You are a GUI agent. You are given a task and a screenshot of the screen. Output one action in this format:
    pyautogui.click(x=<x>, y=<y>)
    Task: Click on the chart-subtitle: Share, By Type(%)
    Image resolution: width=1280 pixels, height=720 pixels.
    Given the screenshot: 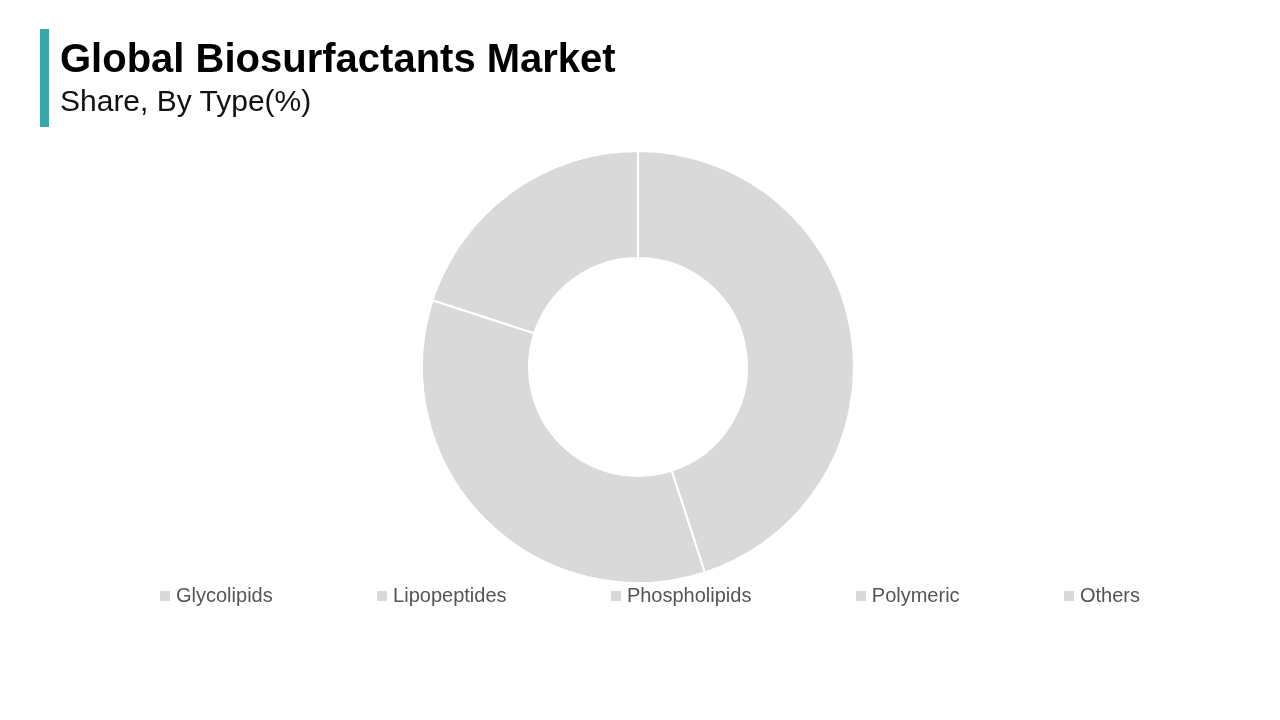 What is the action you would take?
    pyautogui.click(x=186, y=101)
    